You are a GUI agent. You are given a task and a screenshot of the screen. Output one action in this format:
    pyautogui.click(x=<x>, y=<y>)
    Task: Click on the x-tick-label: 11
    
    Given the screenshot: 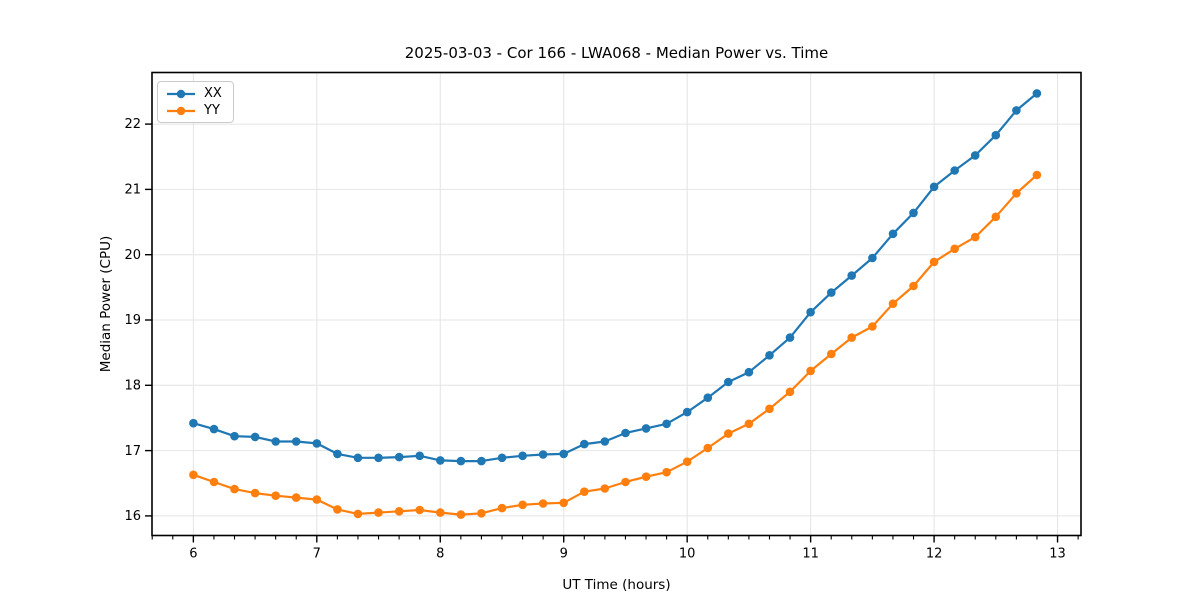 What is the action you would take?
    pyautogui.click(x=810, y=554)
    